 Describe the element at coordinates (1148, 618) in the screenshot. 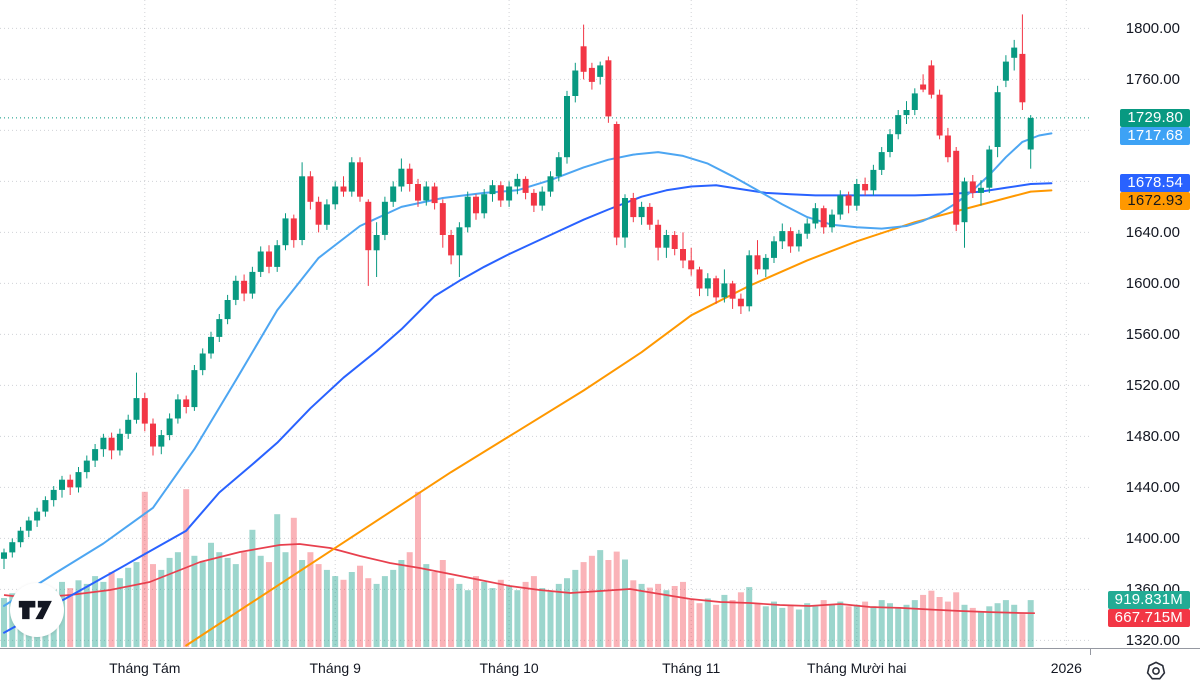

I see `price-badge-volume-ma: 667.715M` at that location.